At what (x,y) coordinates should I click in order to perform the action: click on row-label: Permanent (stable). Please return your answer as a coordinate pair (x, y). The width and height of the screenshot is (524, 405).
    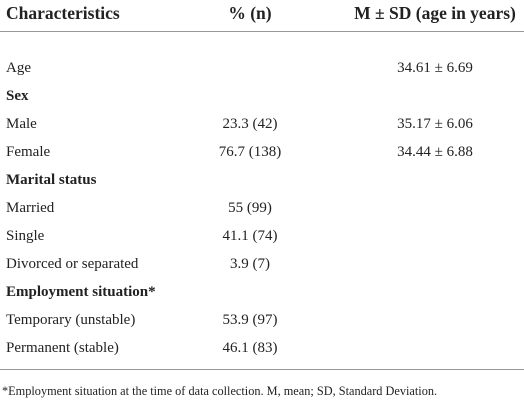
    Looking at the image, I should click on (62, 348).